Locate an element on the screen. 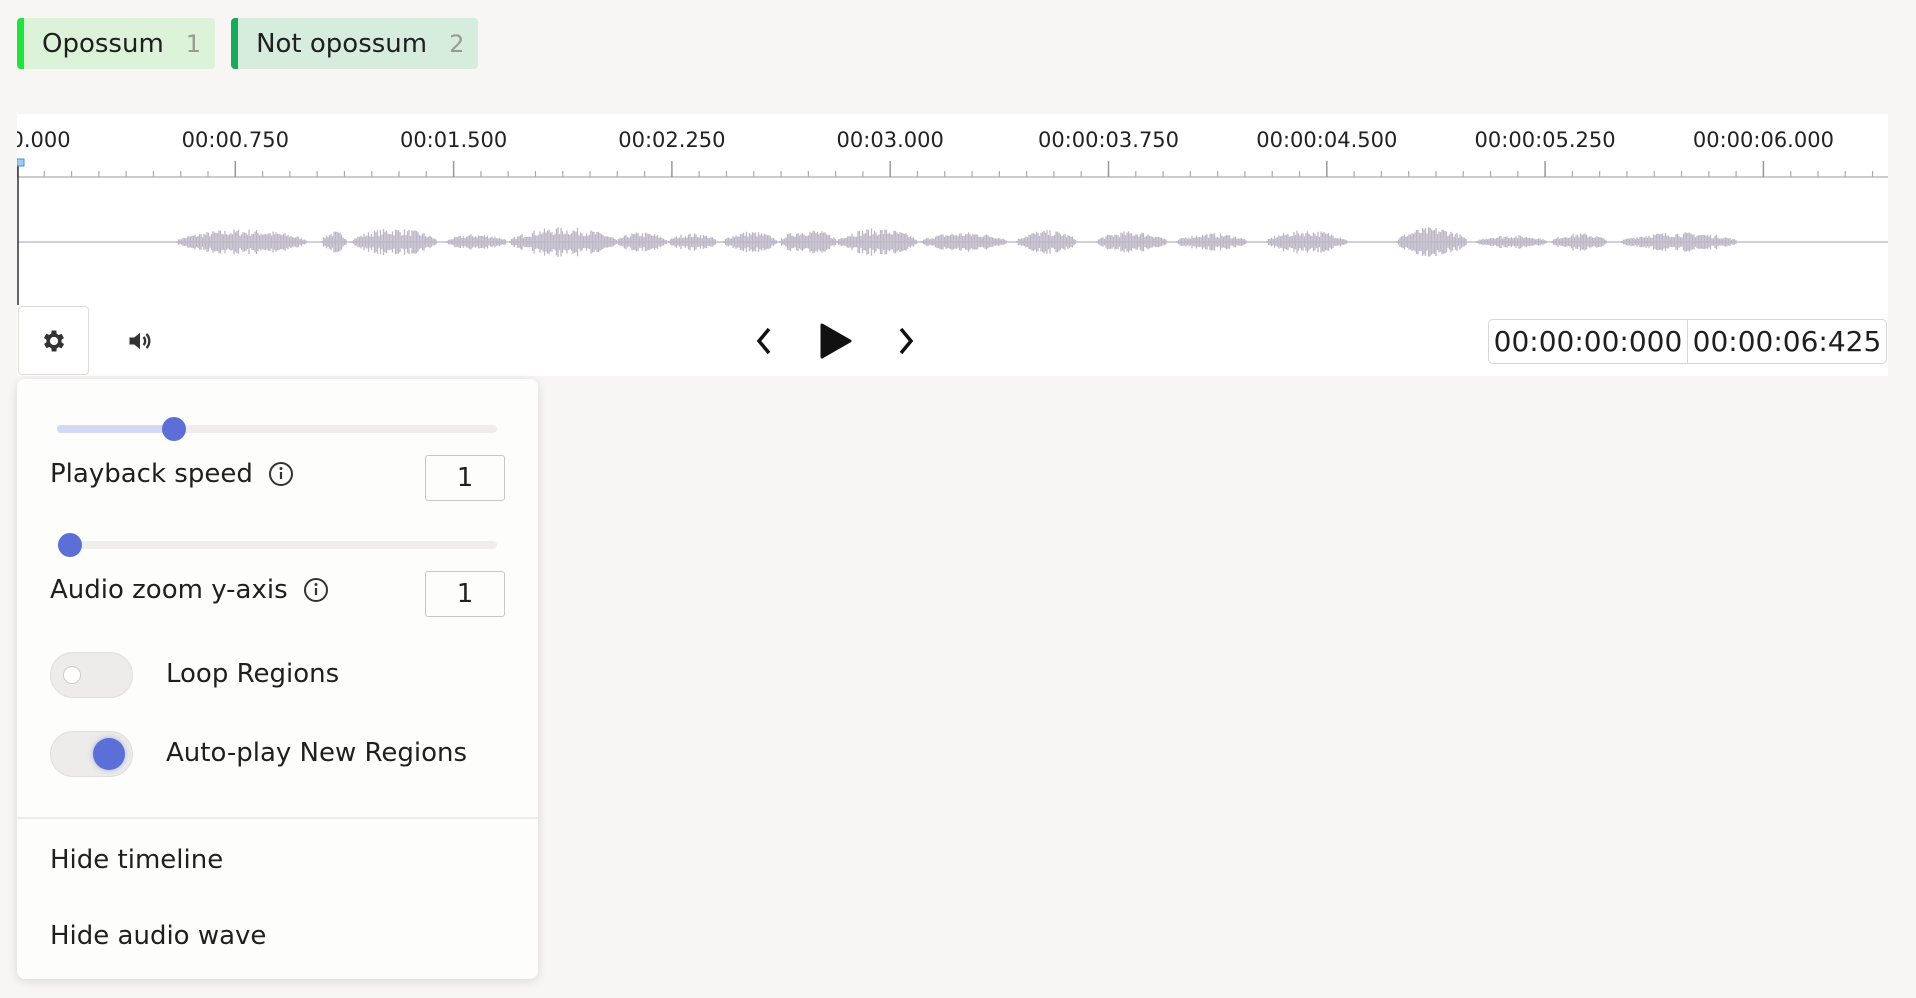 Image resolution: width=1916 pixels, height=998 pixels. timeline-label: 00:00.750 is located at coordinates (235, 140).